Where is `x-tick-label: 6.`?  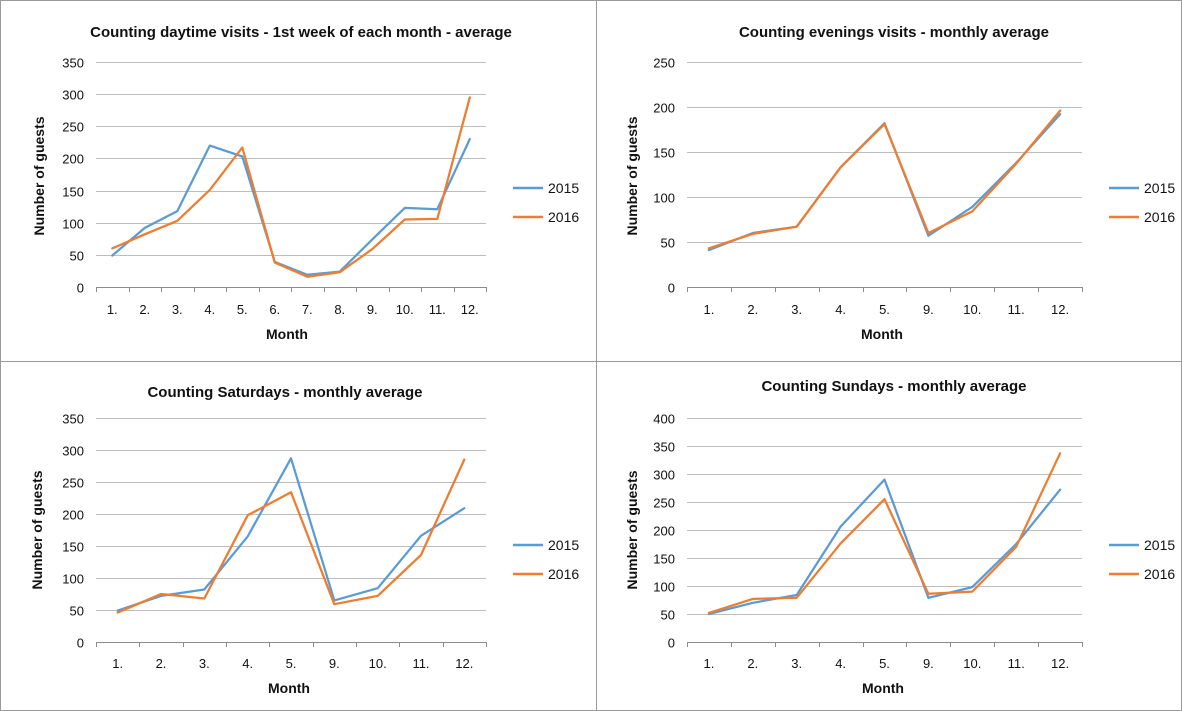 x-tick-label: 6. is located at coordinates (274, 309).